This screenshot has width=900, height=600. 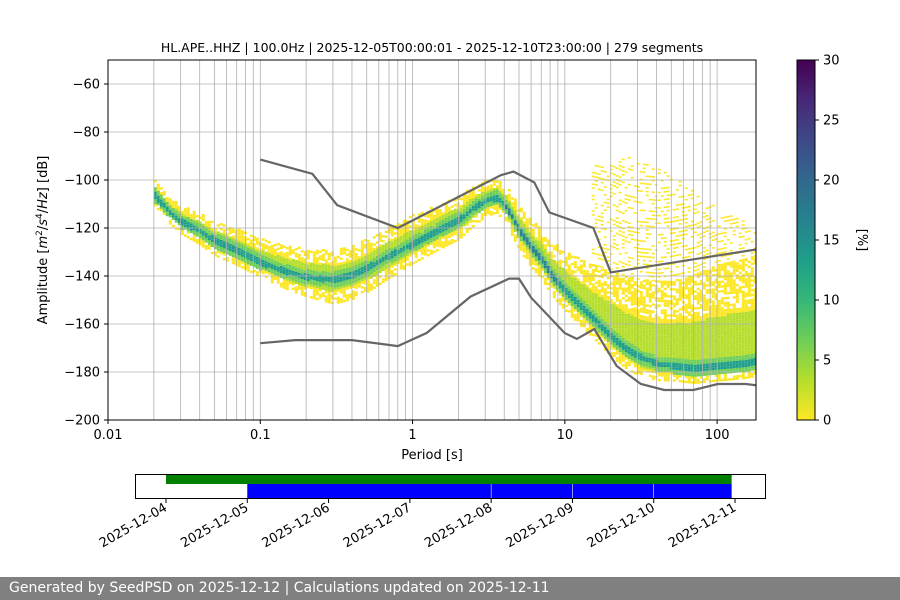 I want to click on timeline-tick-label: 2025-12-06, so click(x=296, y=525).